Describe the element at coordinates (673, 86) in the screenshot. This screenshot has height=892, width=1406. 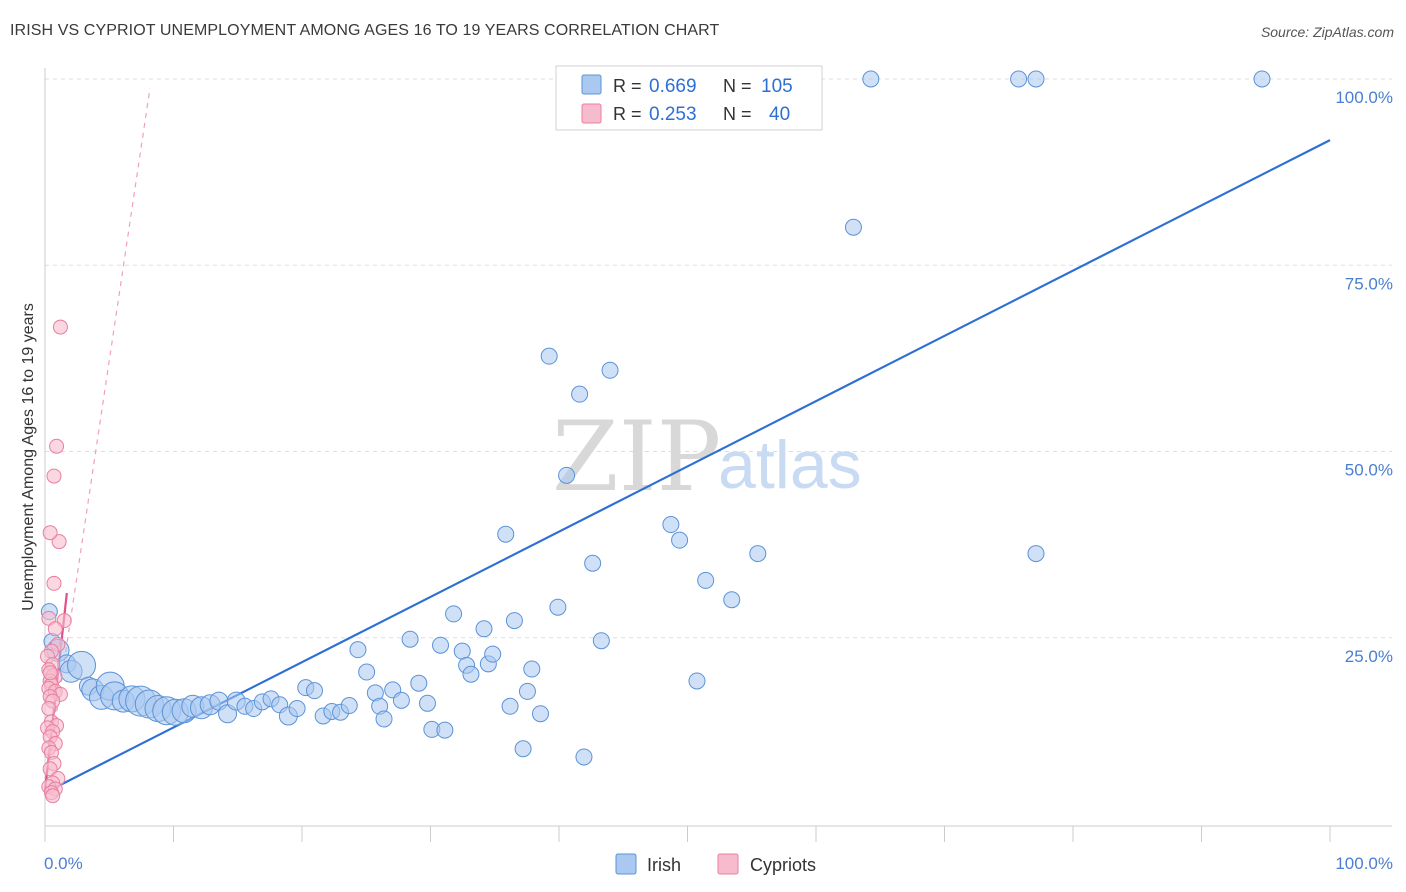
I see `legend-r-value-irish: 0.669` at that location.